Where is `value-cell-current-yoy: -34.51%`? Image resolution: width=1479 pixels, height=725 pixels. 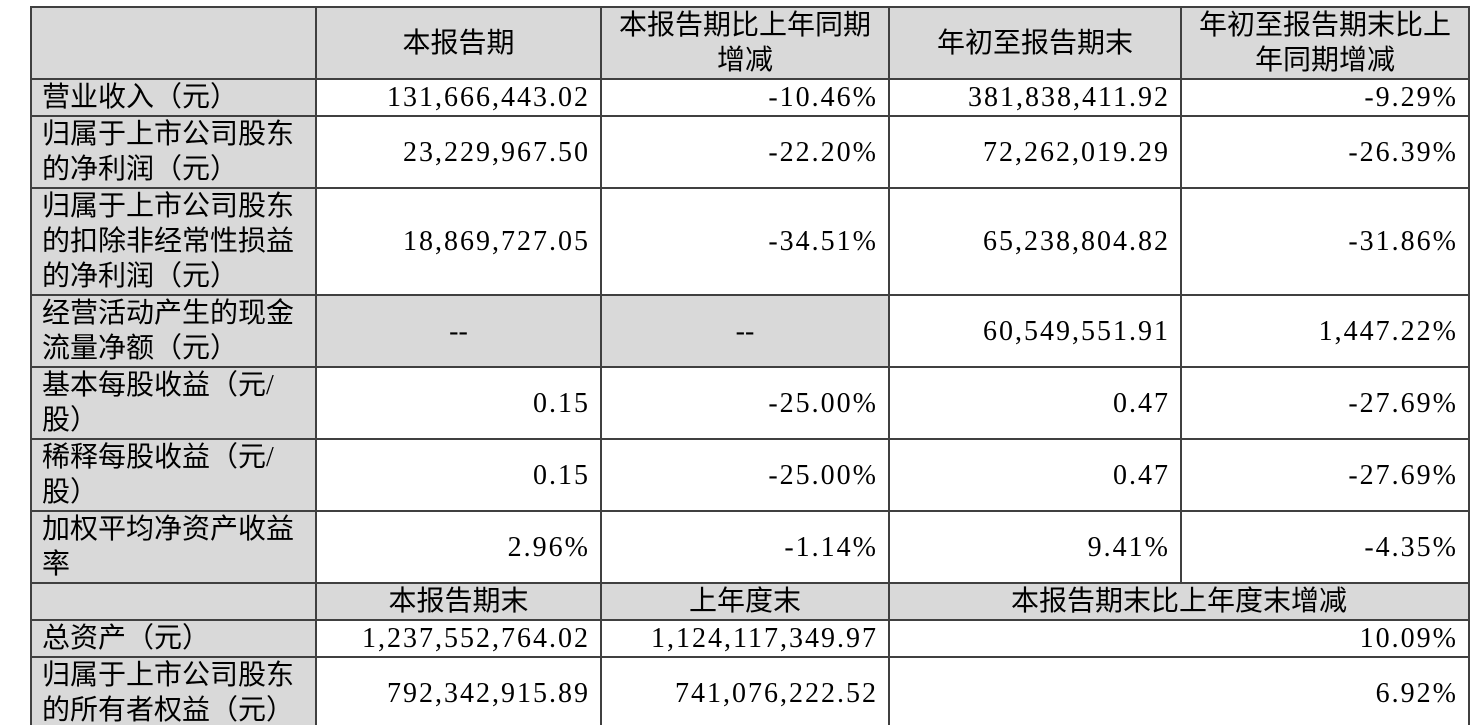
value-cell-current-yoy: -34.51% is located at coordinates (745, 241).